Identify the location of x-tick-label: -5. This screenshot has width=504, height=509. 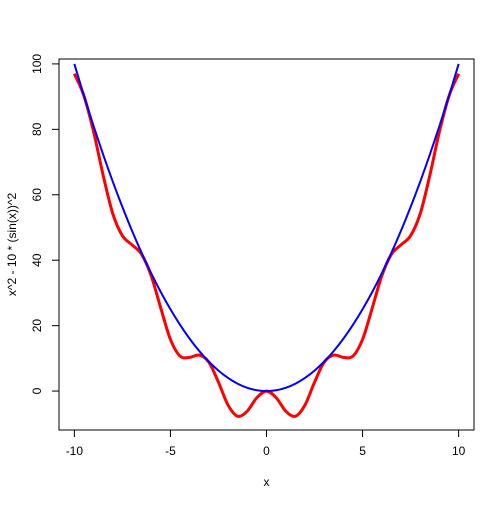
(170, 451).